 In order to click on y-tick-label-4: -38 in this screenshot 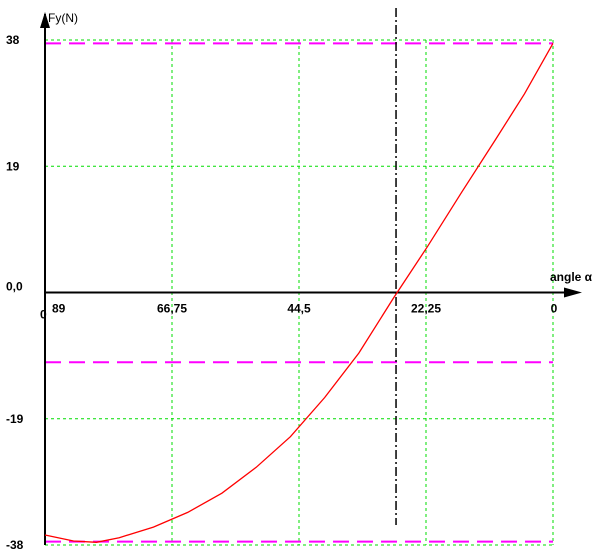, I will do `click(15, 543)`.